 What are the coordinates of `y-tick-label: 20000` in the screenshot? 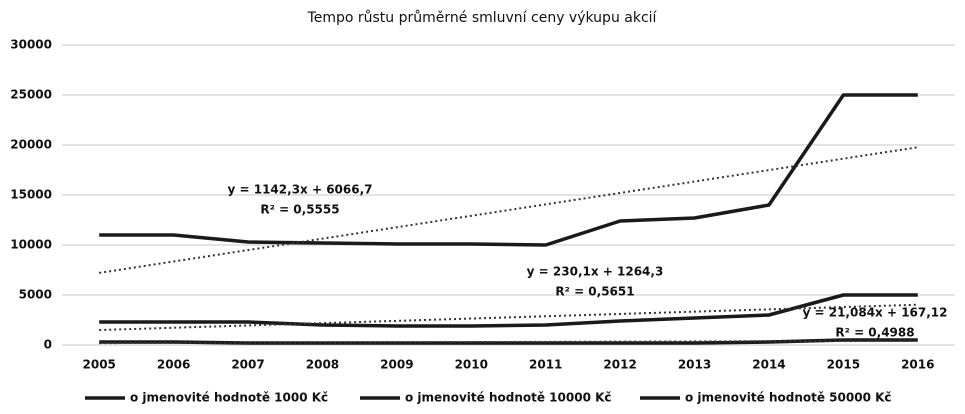 It's located at (31, 145).